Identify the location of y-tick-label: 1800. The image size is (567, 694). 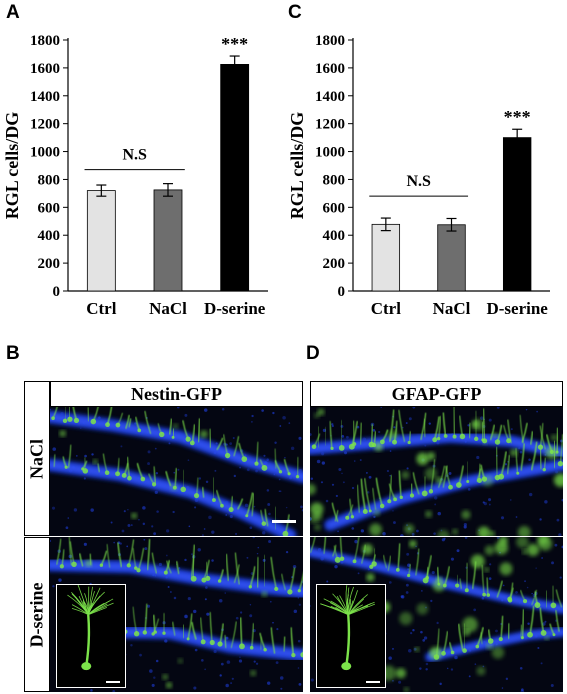
(45, 41).